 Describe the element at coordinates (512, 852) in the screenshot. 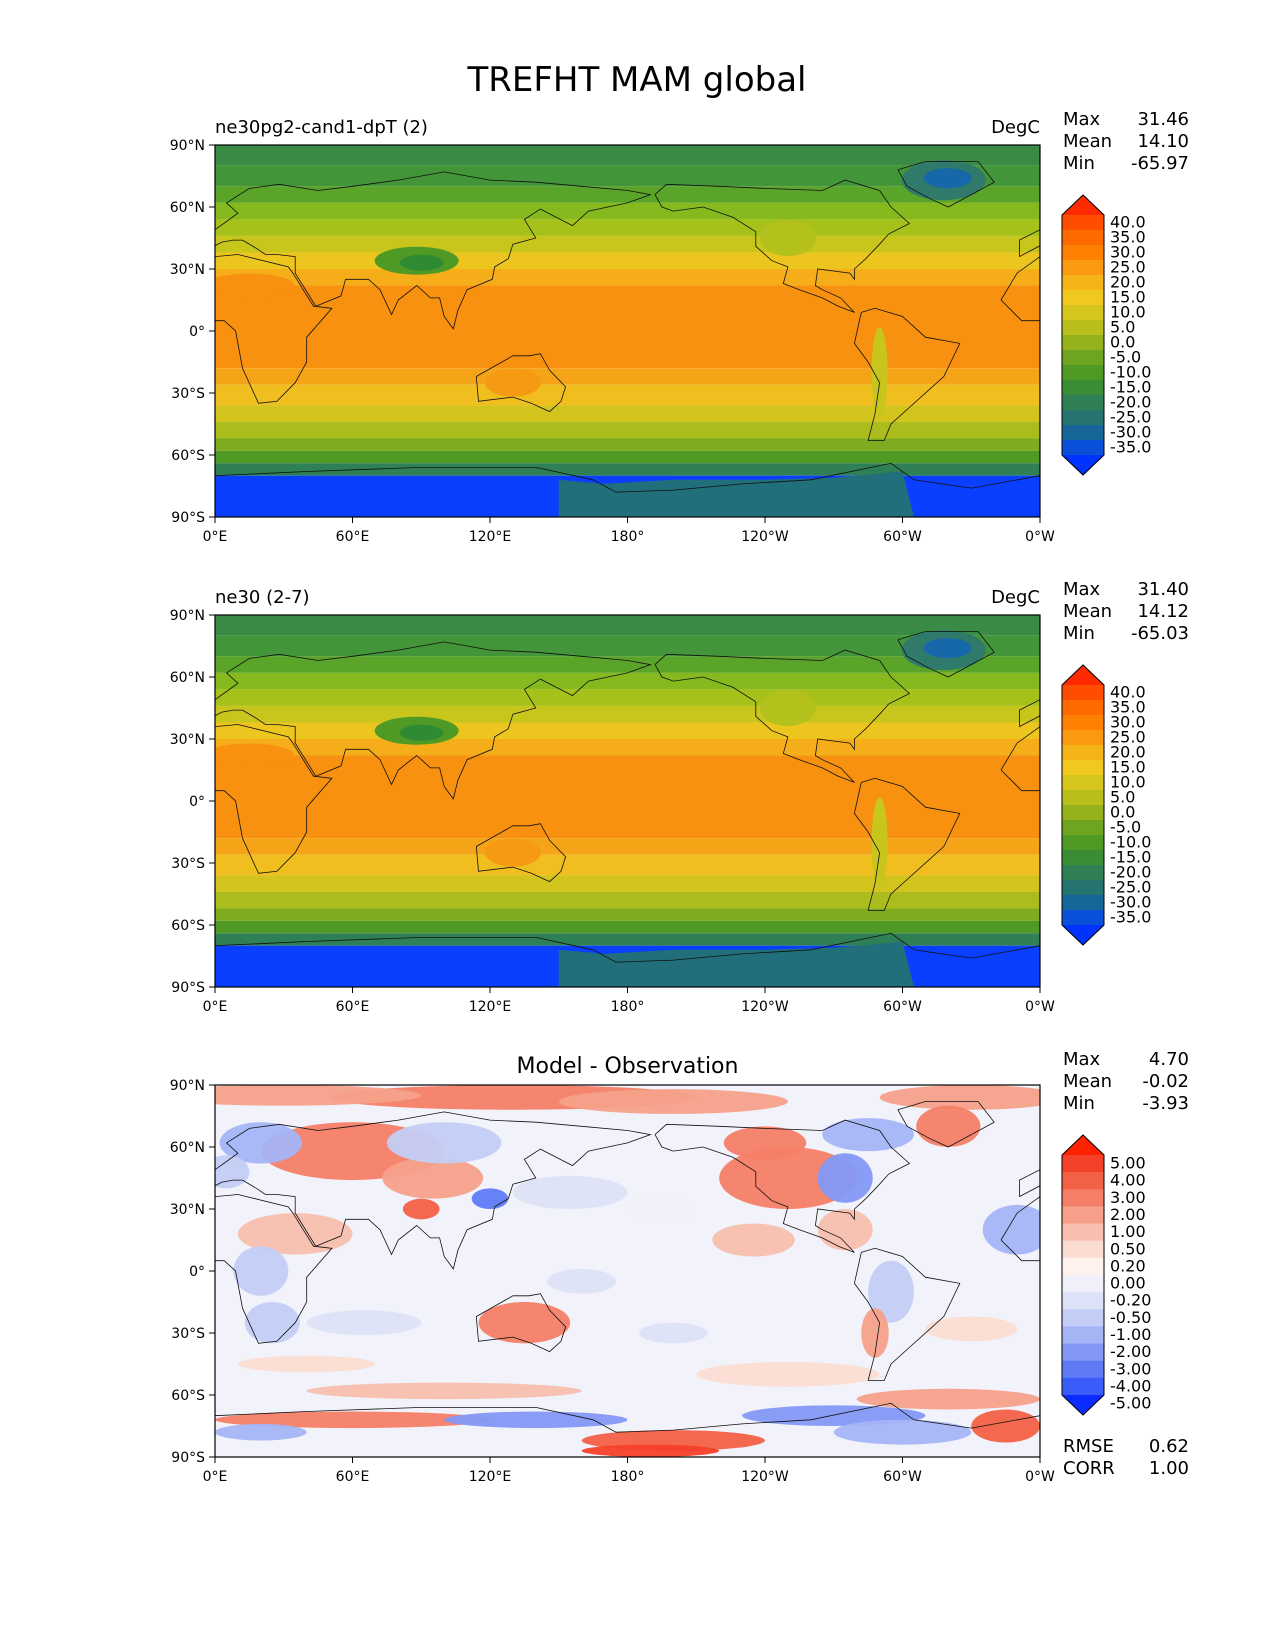

I see `australia-interior` at that location.